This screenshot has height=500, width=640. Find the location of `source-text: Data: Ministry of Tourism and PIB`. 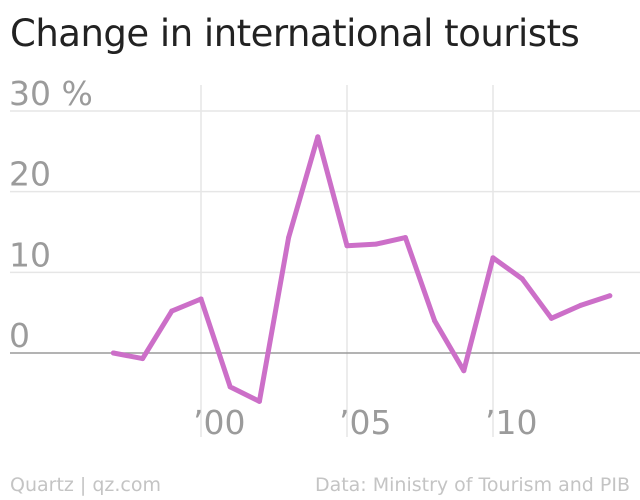

source-text: Data: Ministry of Tourism and PIB is located at coordinates (472, 485).